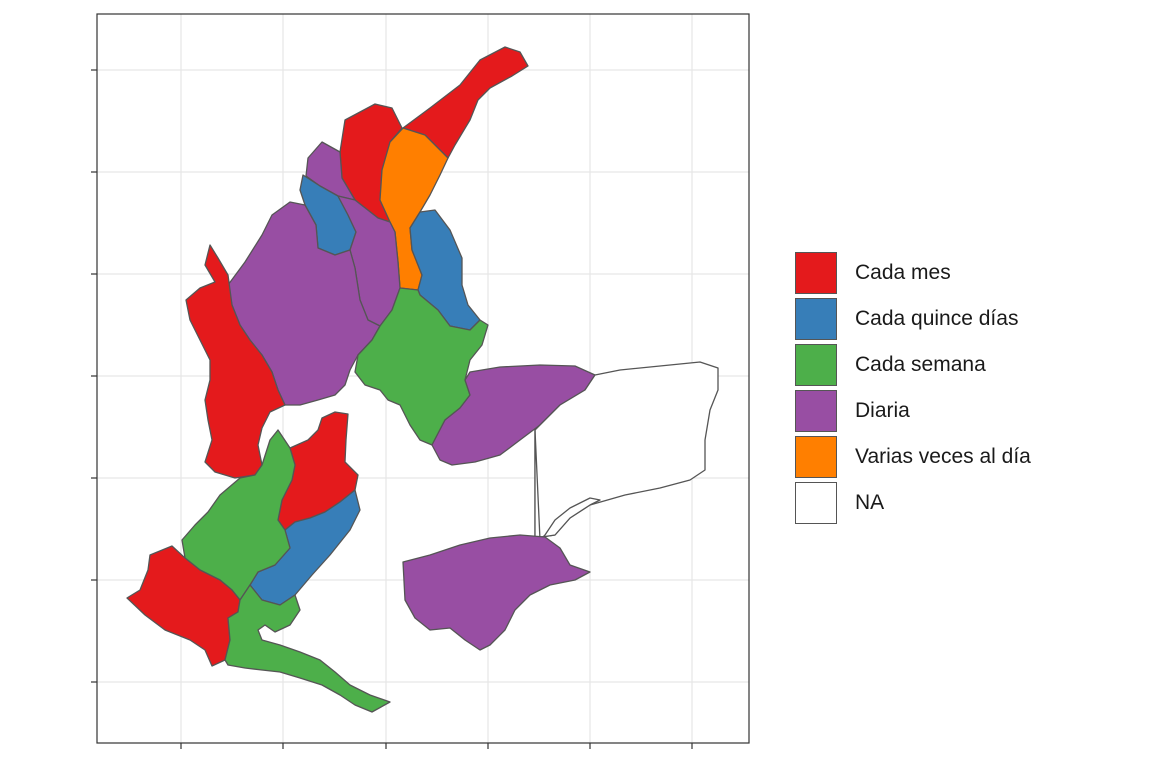 The height and width of the screenshot is (768, 1152). I want to click on legend-item-cada-mes: Cada mes, so click(945, 273).